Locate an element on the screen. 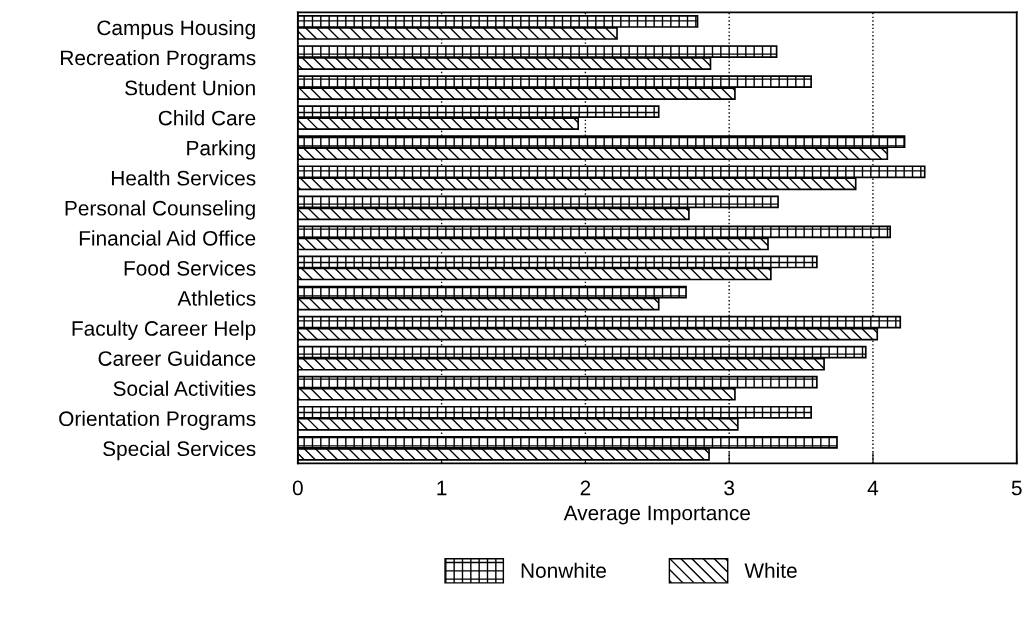 Image resolution: width=1027 pixels, height=622 pixels. y-tick-label: Personal Counseling is located at coordinates (160, 210).